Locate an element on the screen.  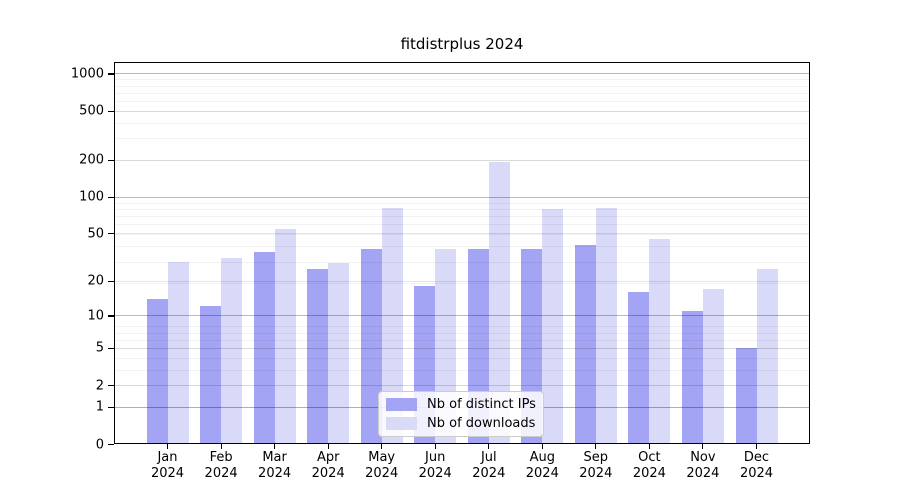
bar-downloads-oct is located at coordinates (660, 341).